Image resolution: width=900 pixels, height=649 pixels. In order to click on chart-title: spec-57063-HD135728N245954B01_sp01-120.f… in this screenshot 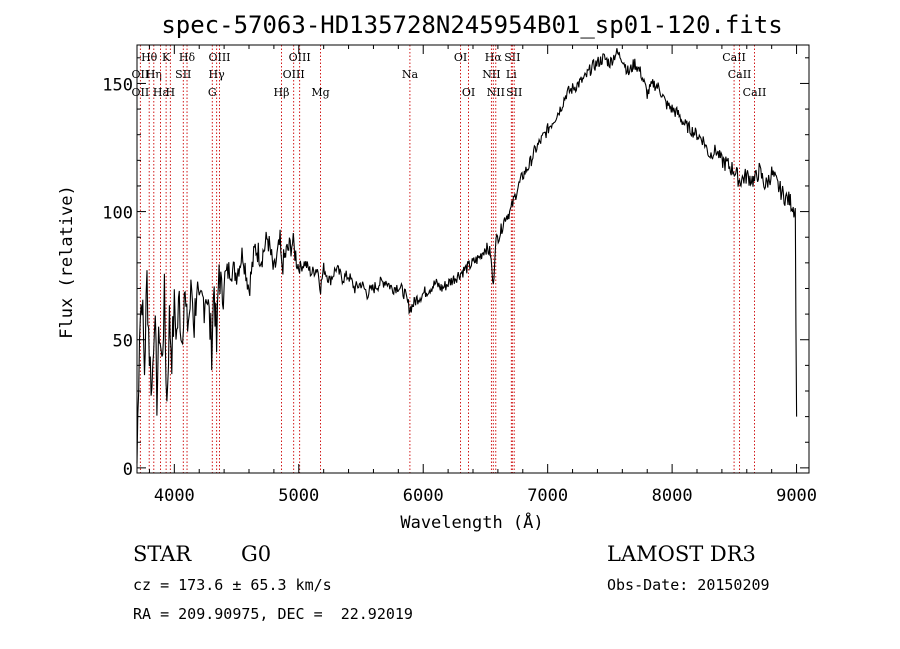, I will do `click(471, 25)`.